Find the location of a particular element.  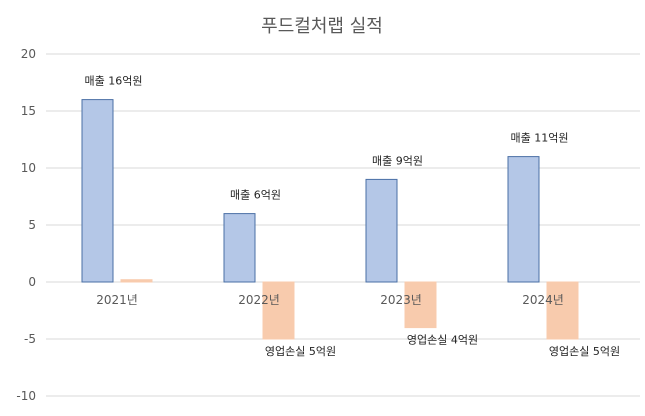

revenue-data-label: 매출 6억원 is located at coordinates (255, 195).